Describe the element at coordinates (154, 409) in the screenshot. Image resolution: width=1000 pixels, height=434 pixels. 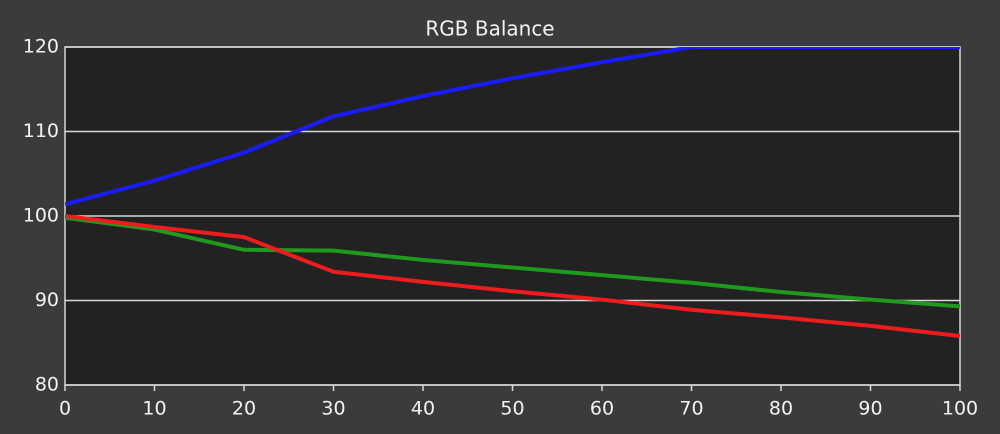
I see `x-tick-label: 10` at that location.